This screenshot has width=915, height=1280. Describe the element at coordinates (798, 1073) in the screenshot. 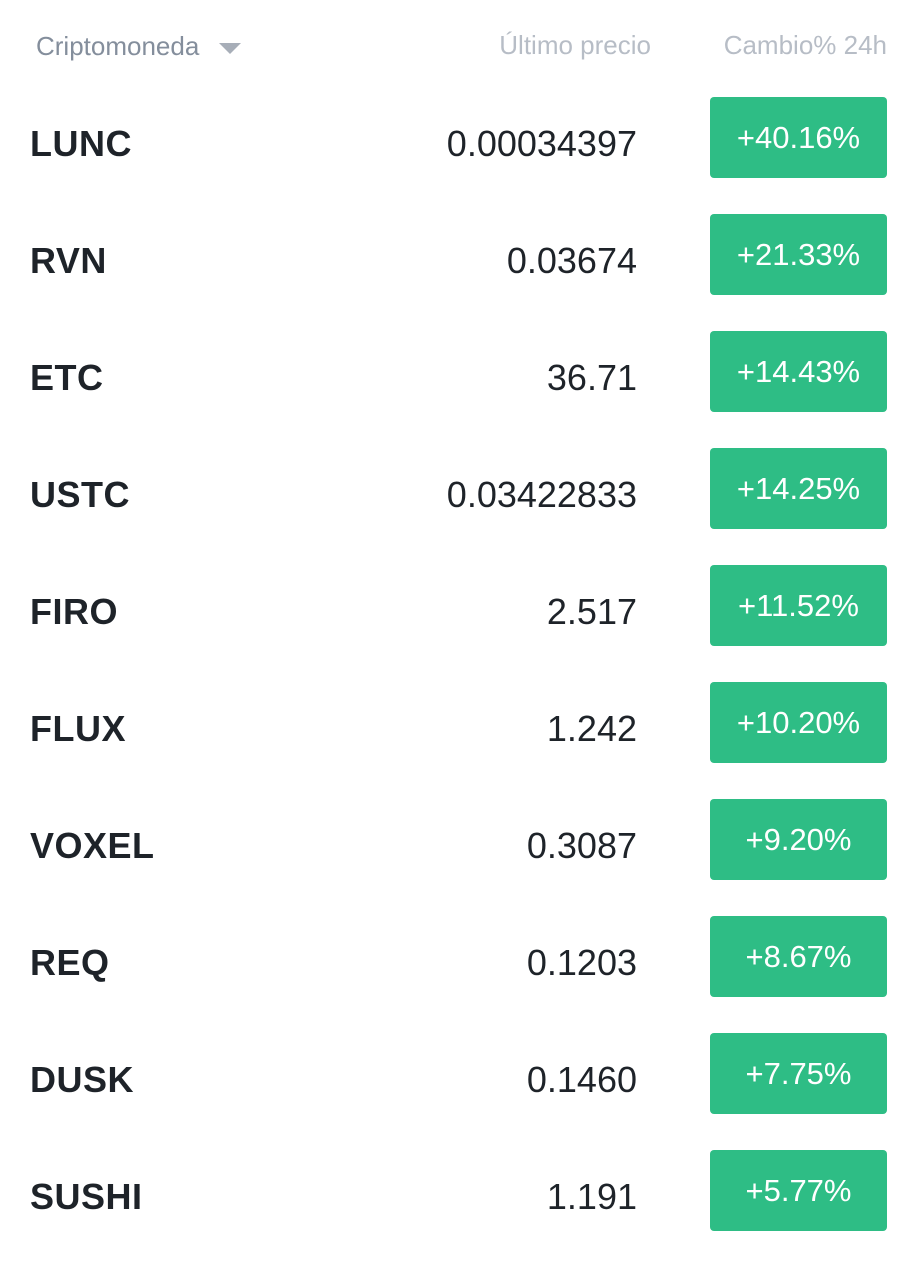

I see `change-badge: +7.75%` at that location.